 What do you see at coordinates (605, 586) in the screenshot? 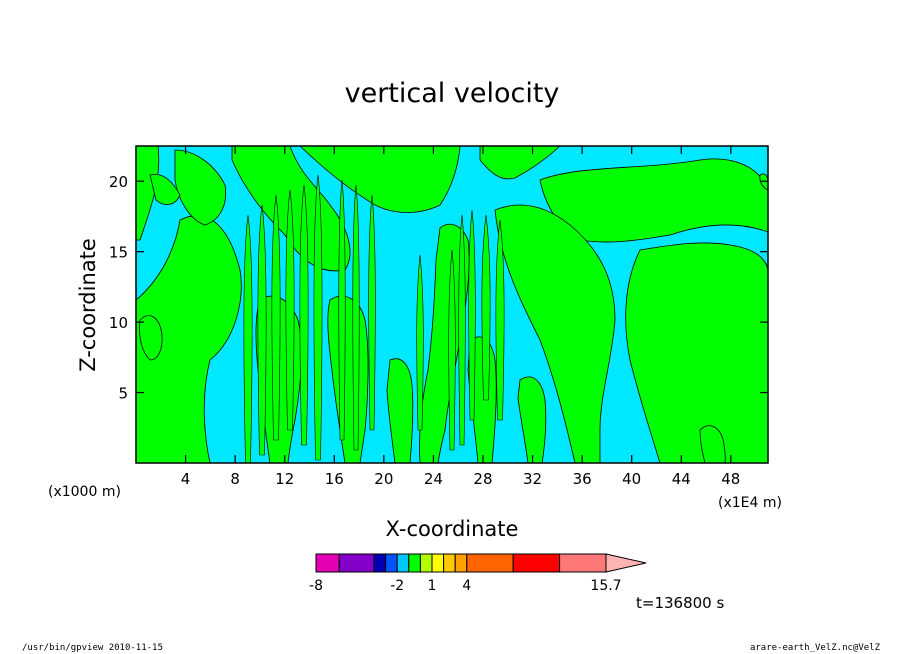
I see `colorbar-label: 15.7` at bounding box center [605, 586].